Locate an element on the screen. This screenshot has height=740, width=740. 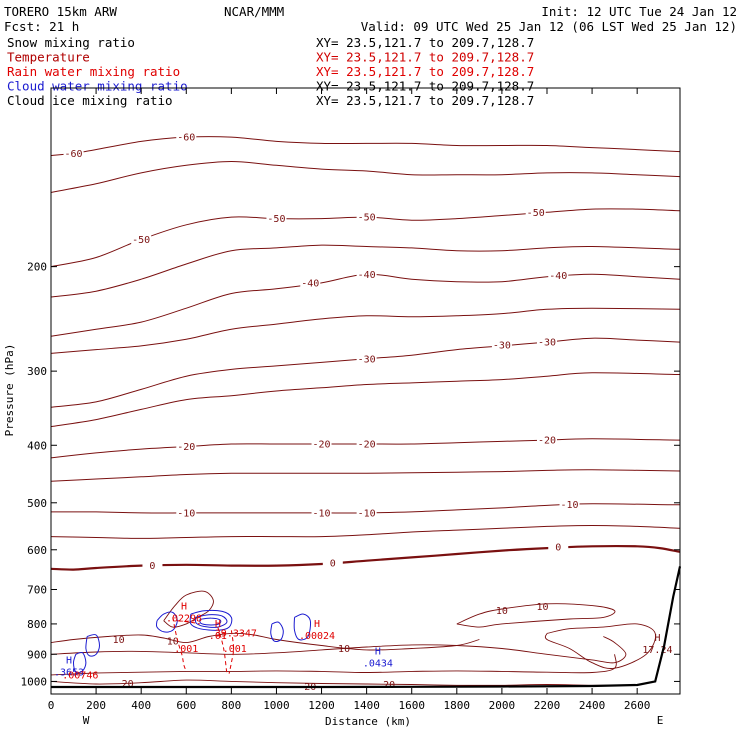
temperature-contour: -20 -20 -20 -20 is located at coordinates (365, 446).